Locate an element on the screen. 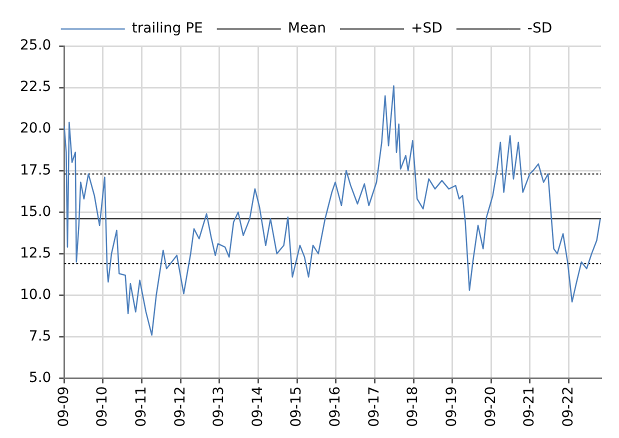  legend-label: +SD is located at coordinates (426, 28).